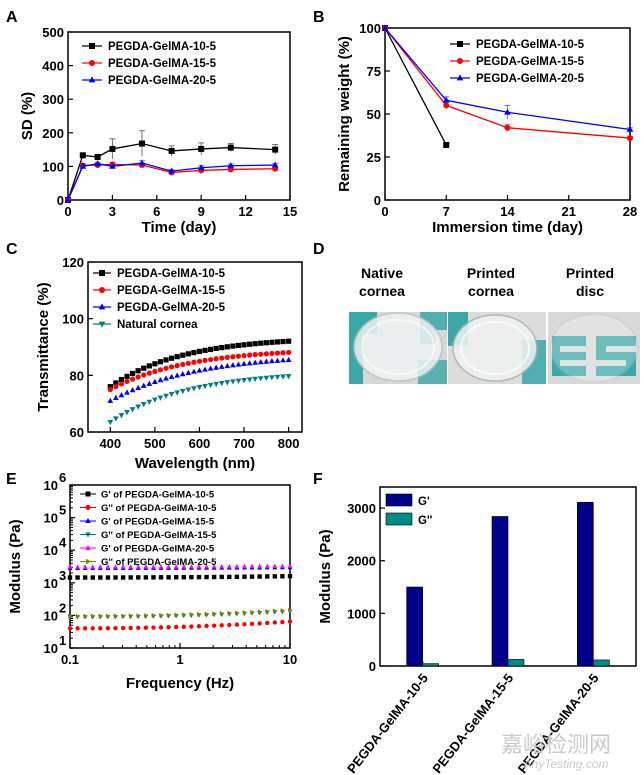 Image resolution: width=644 pixels, height=775 pixels. I want to click on y-tick-label: 100, so click(73, 319).